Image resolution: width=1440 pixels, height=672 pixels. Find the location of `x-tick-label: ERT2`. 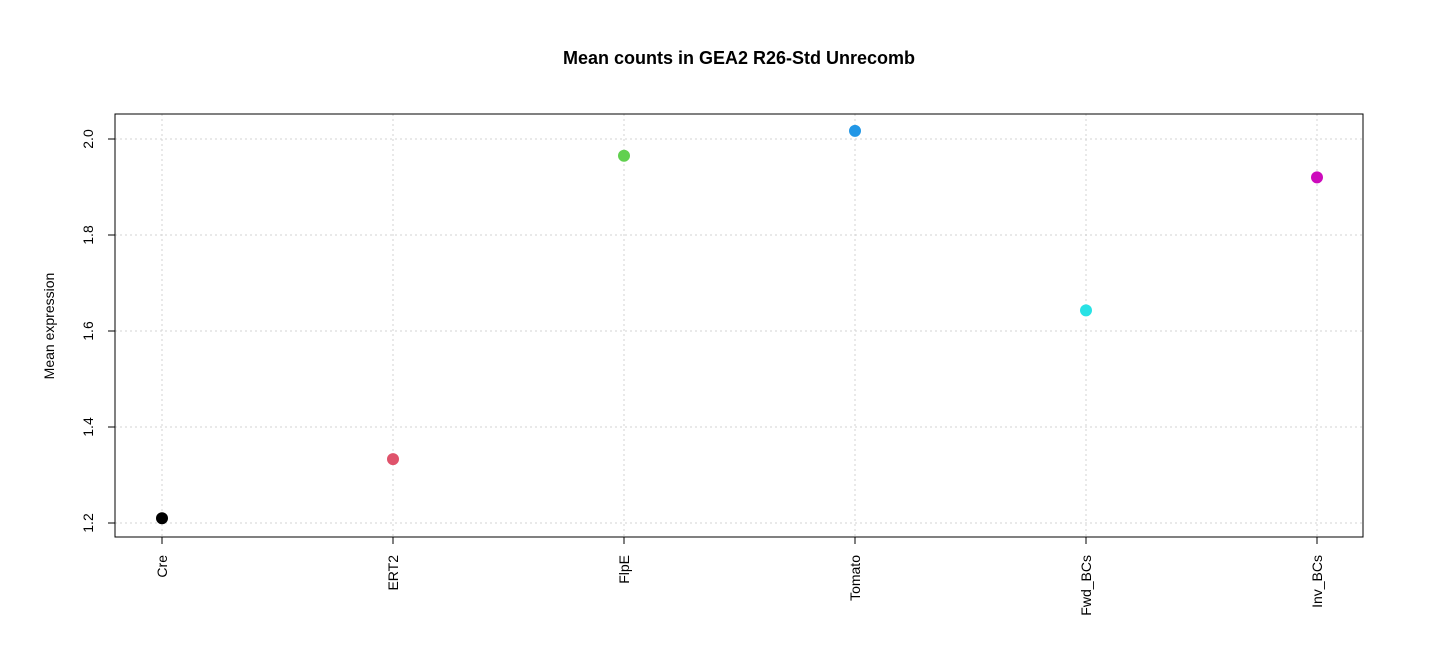

x-tick-label: ERT2 is located at coordinates (393, 573).